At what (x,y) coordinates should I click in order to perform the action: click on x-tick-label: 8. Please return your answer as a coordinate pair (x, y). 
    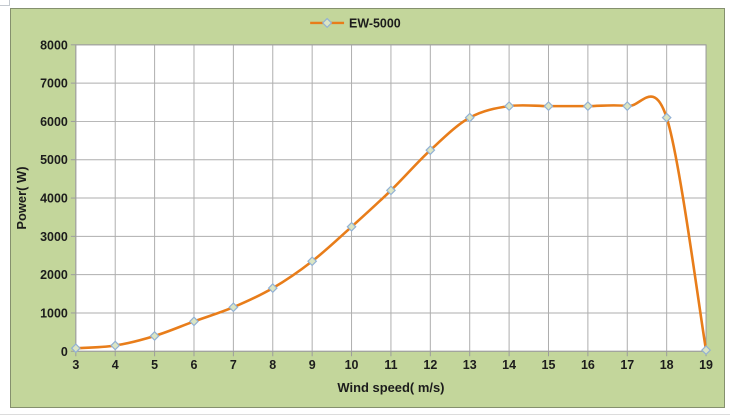
    Looking at the image, I should click on (272, 365).